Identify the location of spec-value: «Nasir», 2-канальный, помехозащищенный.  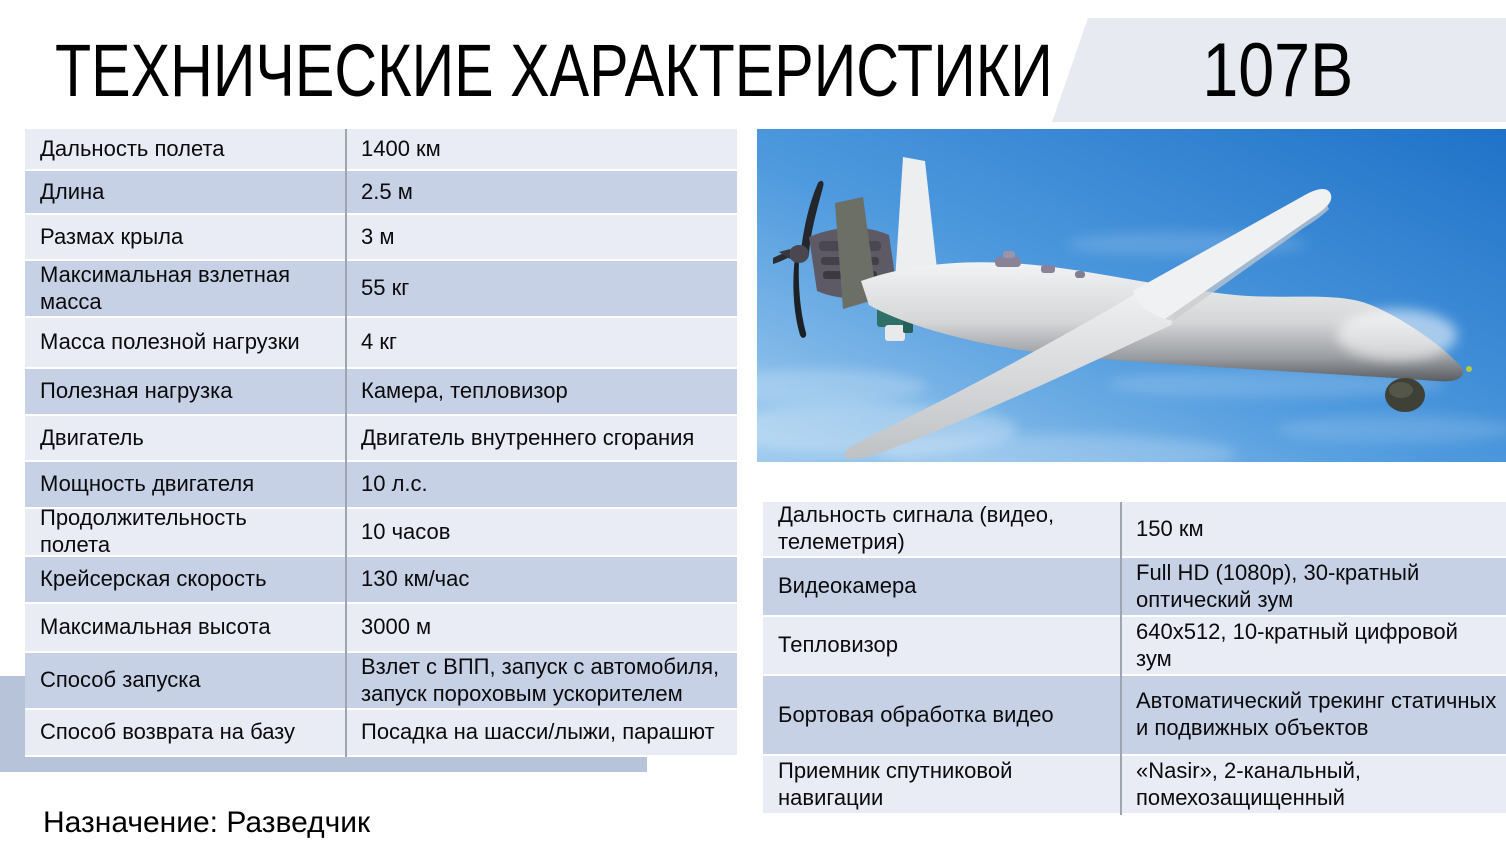
(1248, 783).